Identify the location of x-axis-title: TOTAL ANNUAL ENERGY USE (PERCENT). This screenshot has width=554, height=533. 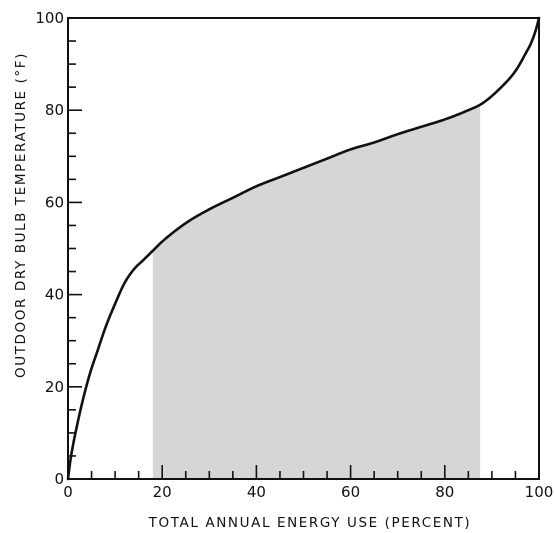
(310, 523).